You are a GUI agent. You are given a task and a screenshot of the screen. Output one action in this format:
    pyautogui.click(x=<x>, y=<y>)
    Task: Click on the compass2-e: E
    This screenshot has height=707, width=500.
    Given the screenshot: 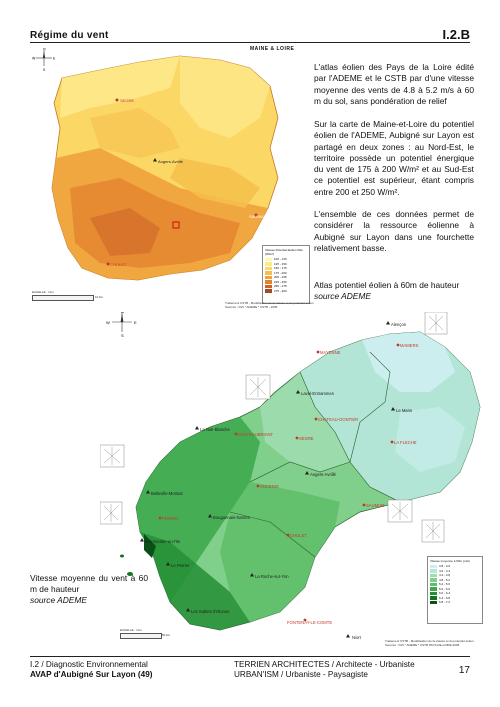 What is the action you would take?
    pyautogui.click(x=135, y=322)
    